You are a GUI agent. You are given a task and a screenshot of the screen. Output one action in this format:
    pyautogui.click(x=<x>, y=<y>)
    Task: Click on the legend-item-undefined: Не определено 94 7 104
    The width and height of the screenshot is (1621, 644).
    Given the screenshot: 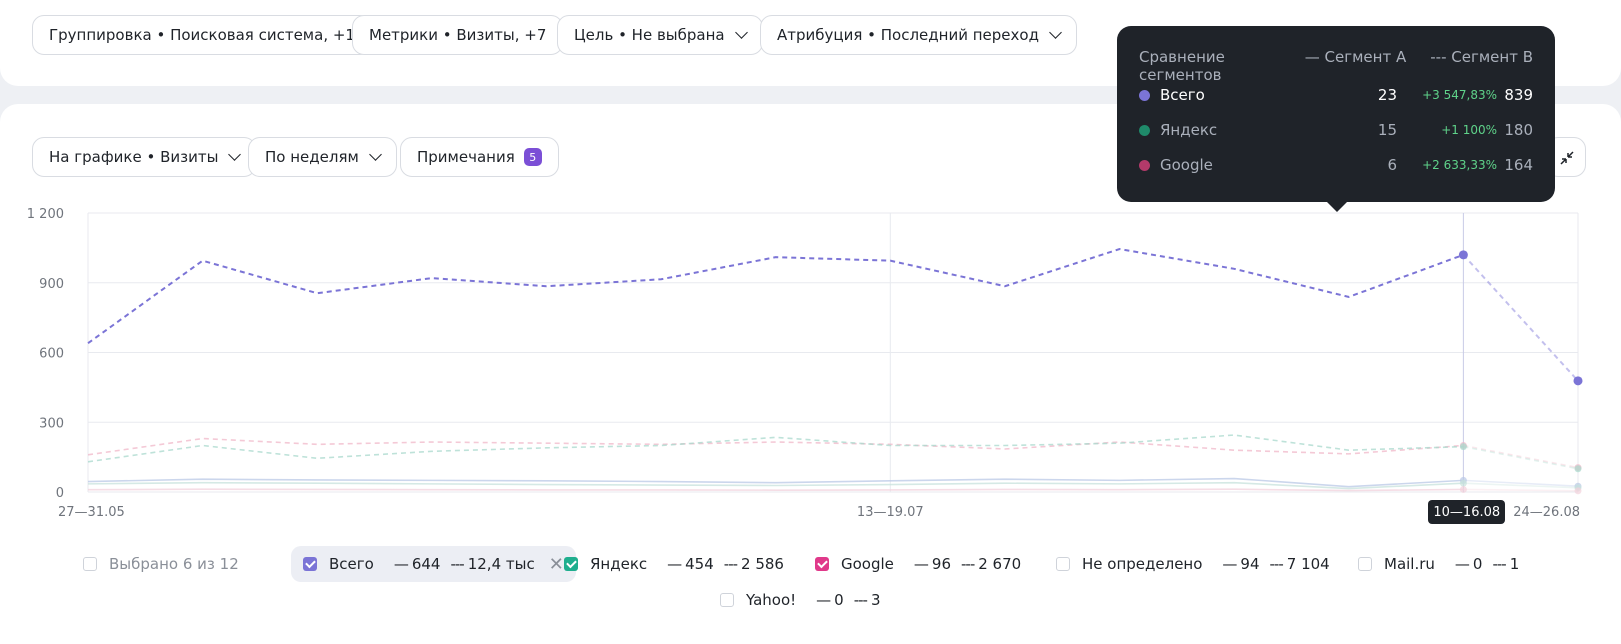 What is the action you would take?
    pyautogui.click(x=1198, y=564)
    